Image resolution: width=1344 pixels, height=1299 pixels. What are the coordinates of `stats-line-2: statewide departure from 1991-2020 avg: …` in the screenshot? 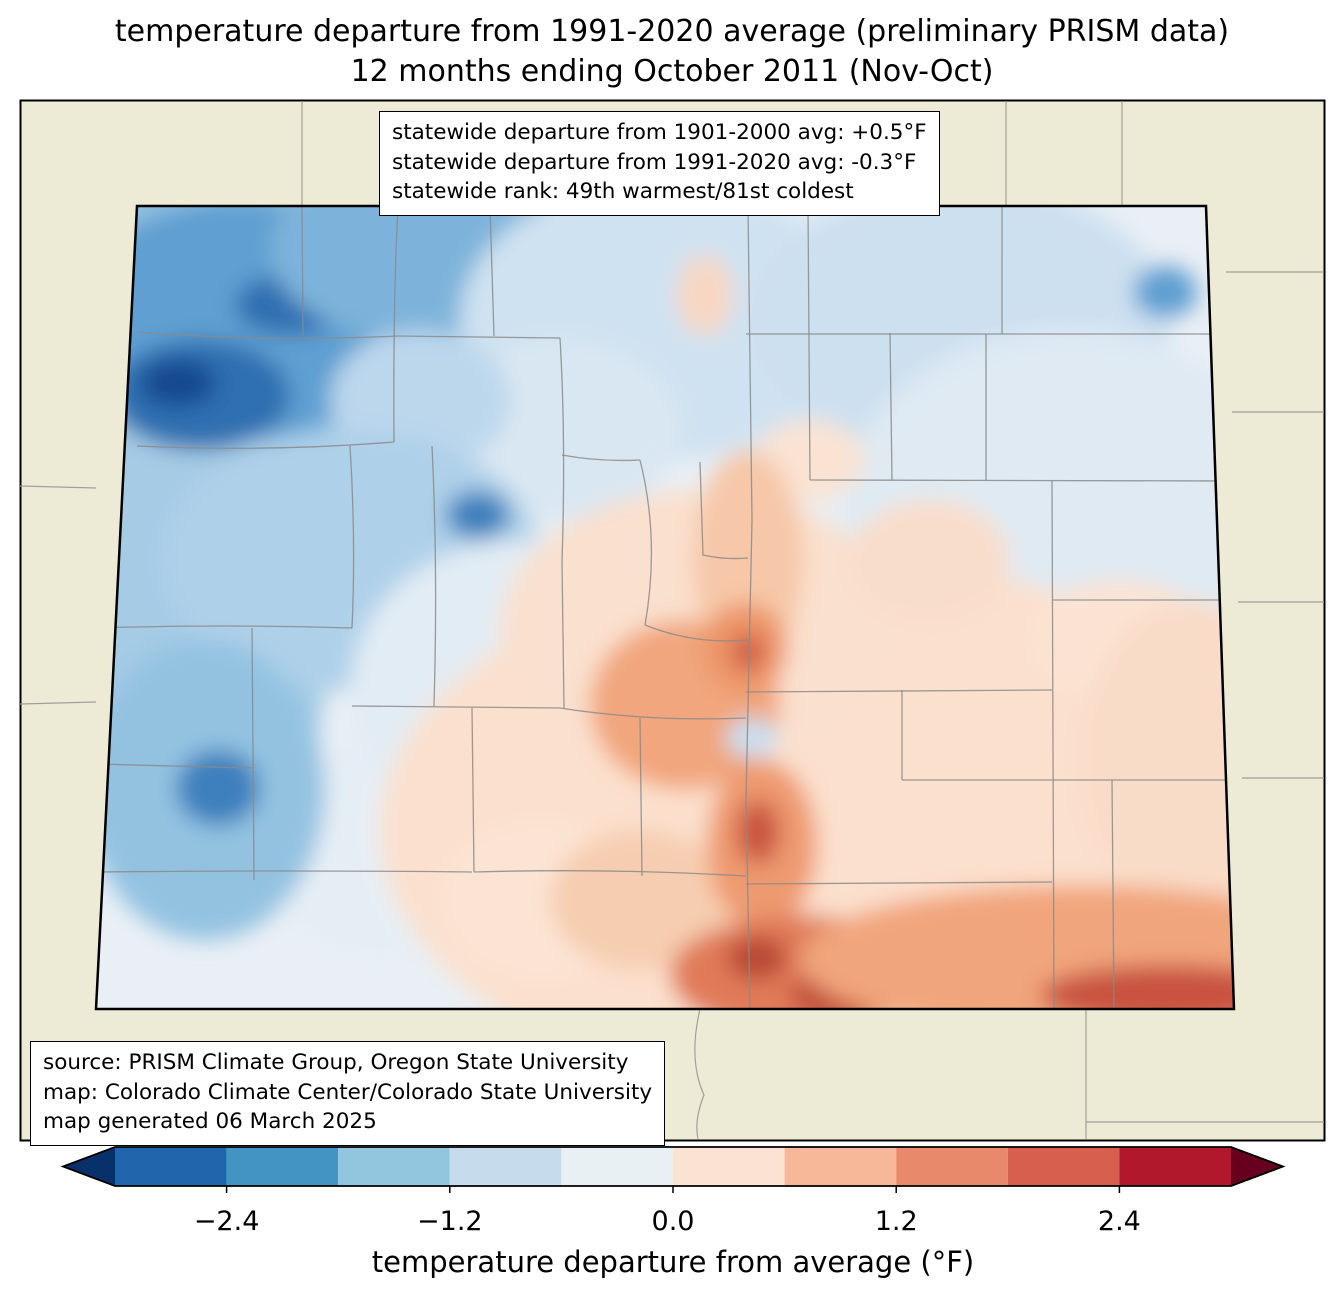 It's located at (654, 162).